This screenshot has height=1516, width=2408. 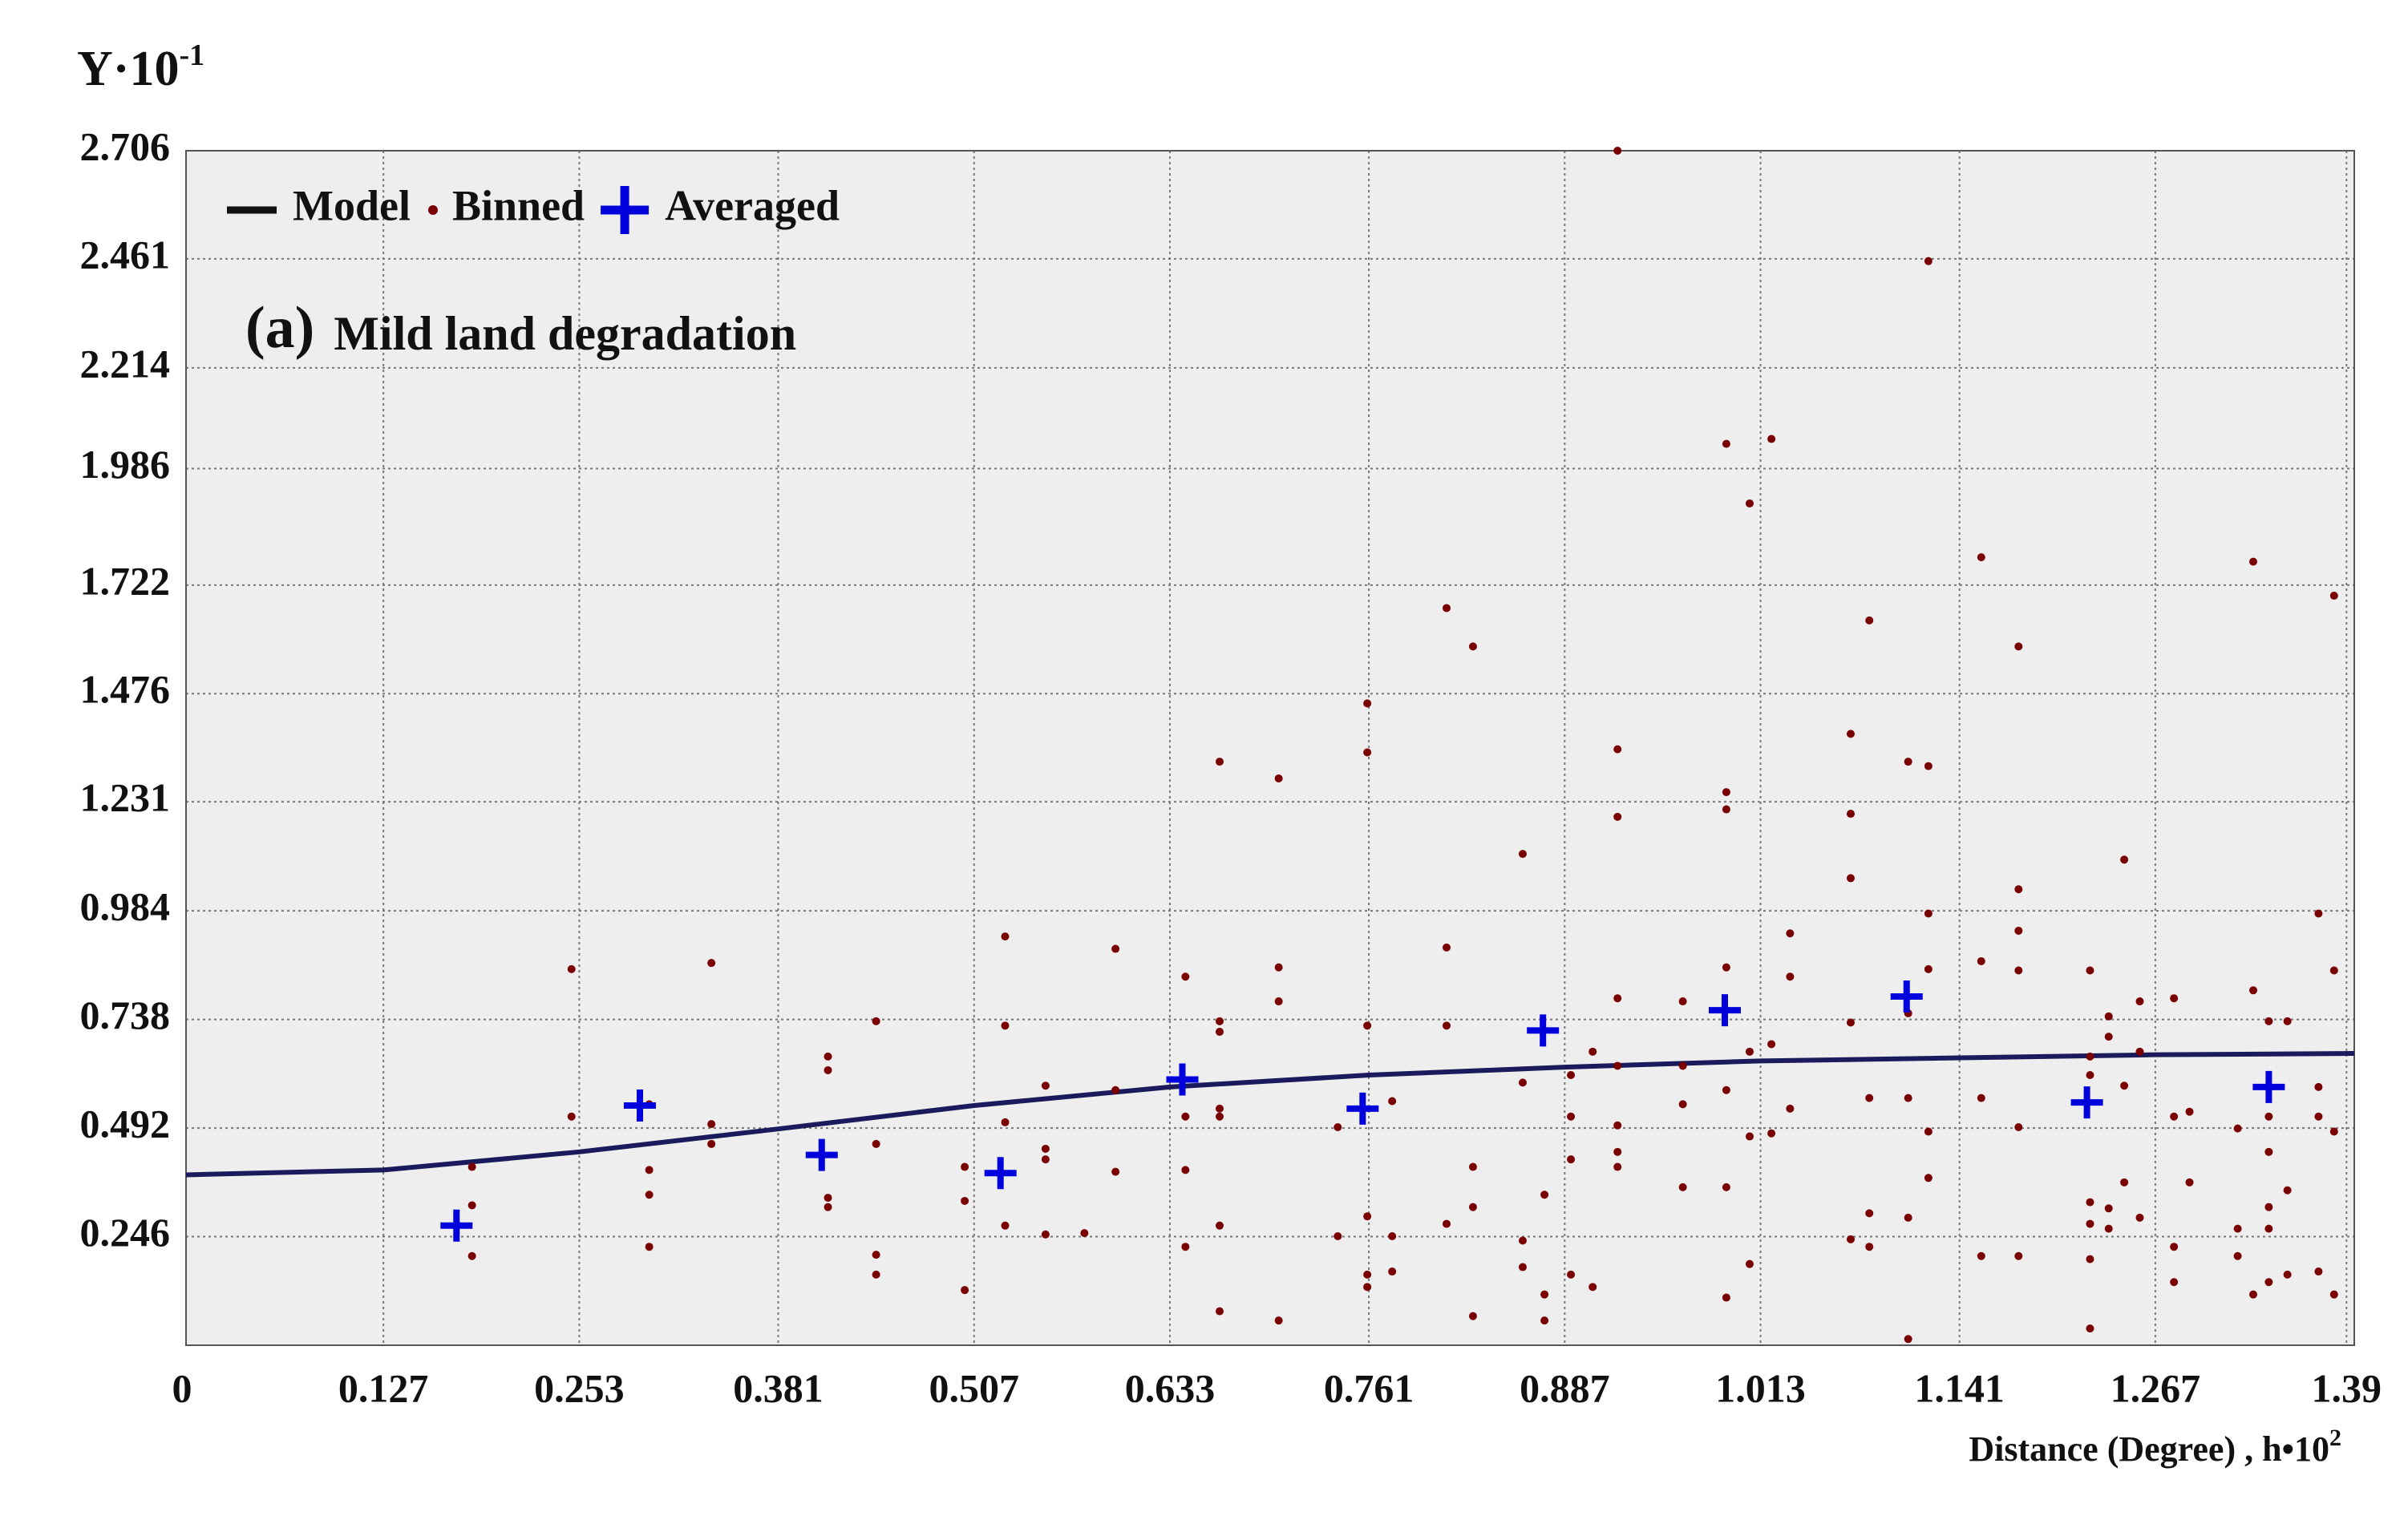 I want to click on y-axis-title-base: Y·10, so click(x=128, y=69).